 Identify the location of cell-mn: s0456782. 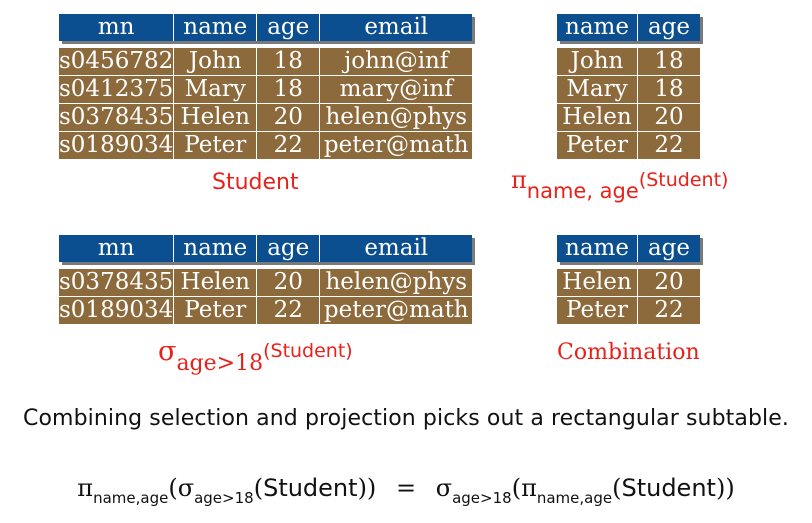
(117, 62).